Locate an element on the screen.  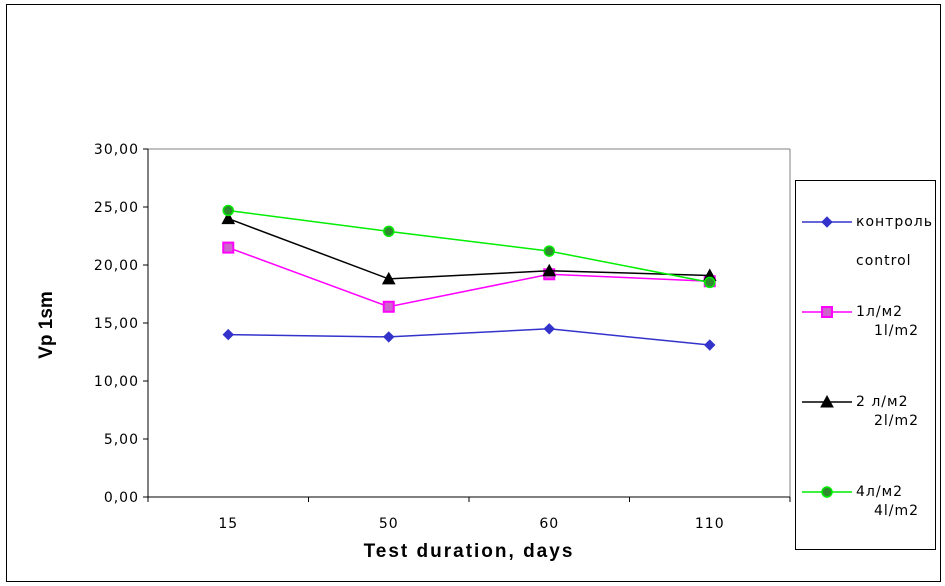
legend-item: 1л/м2 1l/m2 is located at coordinates (865, 326).